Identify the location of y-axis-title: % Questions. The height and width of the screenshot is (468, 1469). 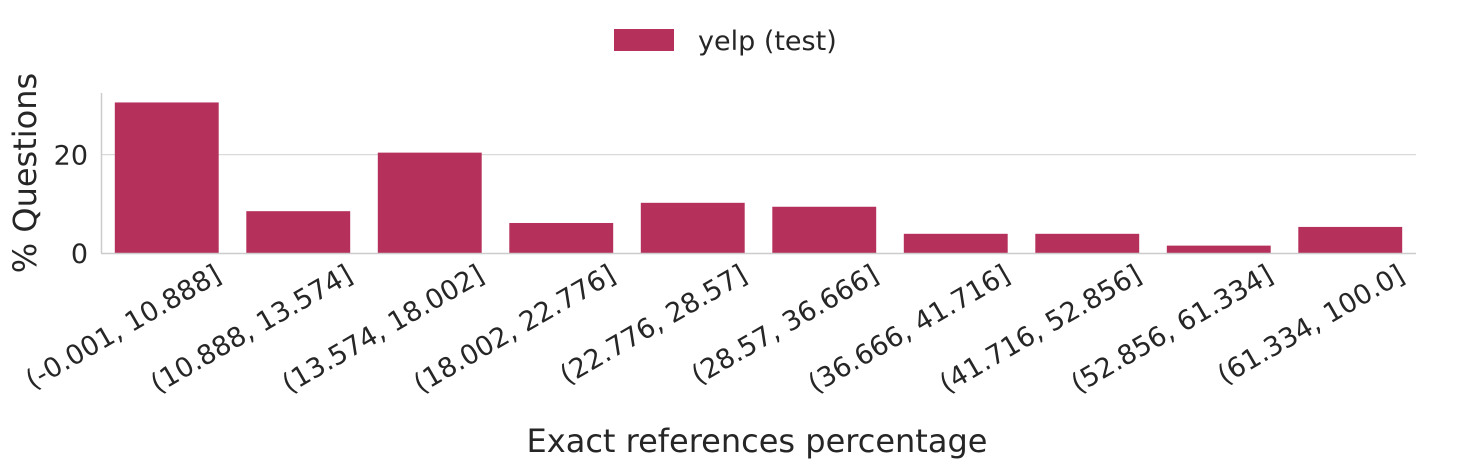
(25, 173).